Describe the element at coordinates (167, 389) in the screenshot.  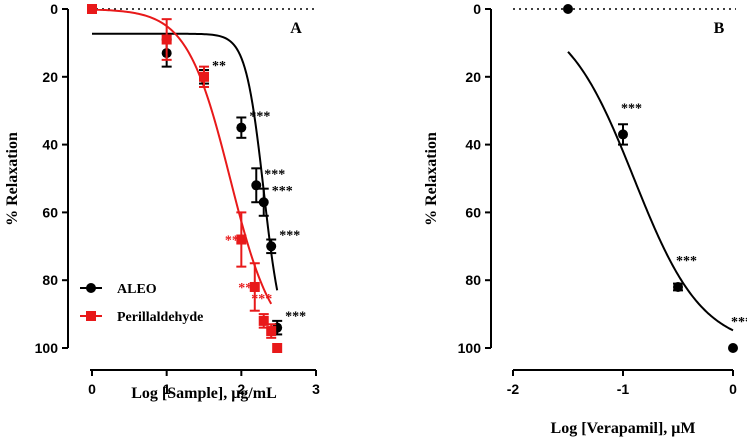
I see `panel-a-x-tick-label-1: 1` at that location.